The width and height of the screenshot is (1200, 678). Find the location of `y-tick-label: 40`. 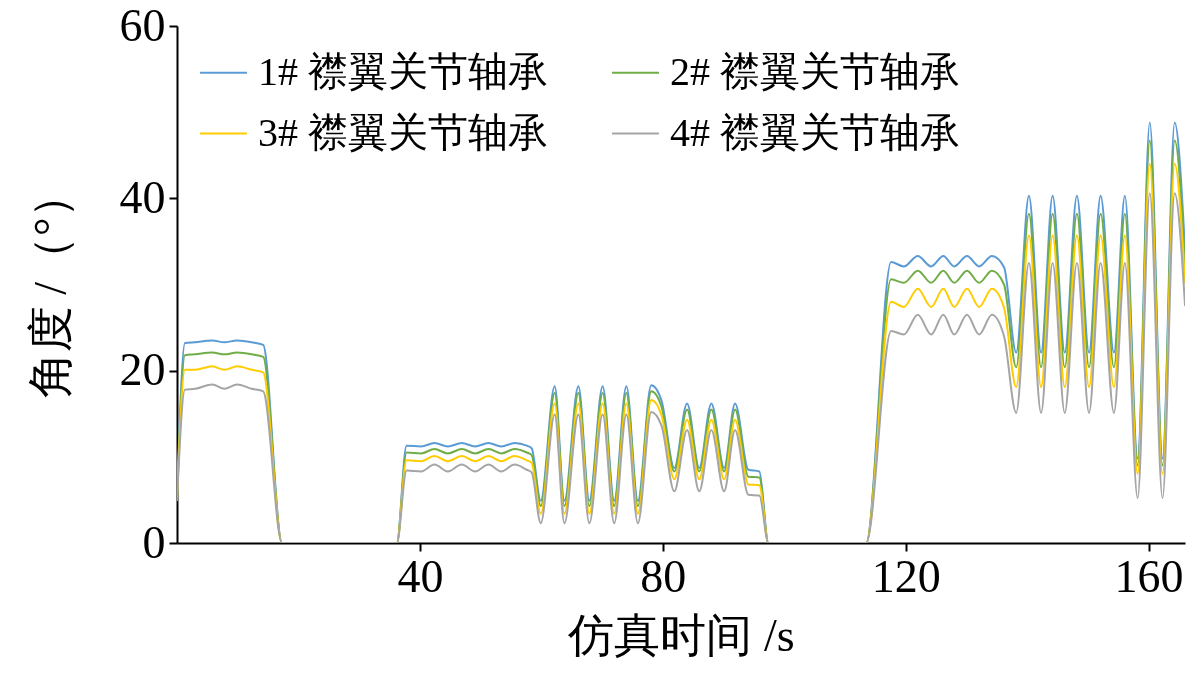

y-tick-label: 40 is located at coordinates (142, 197).